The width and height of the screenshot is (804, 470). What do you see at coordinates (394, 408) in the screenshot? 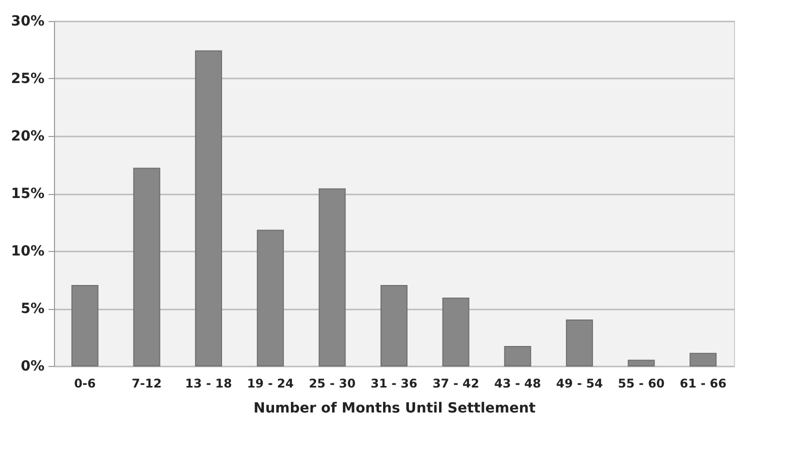
I see `x-axis-title: Number of Months Until Settlement` at bounding box center [394, 408].